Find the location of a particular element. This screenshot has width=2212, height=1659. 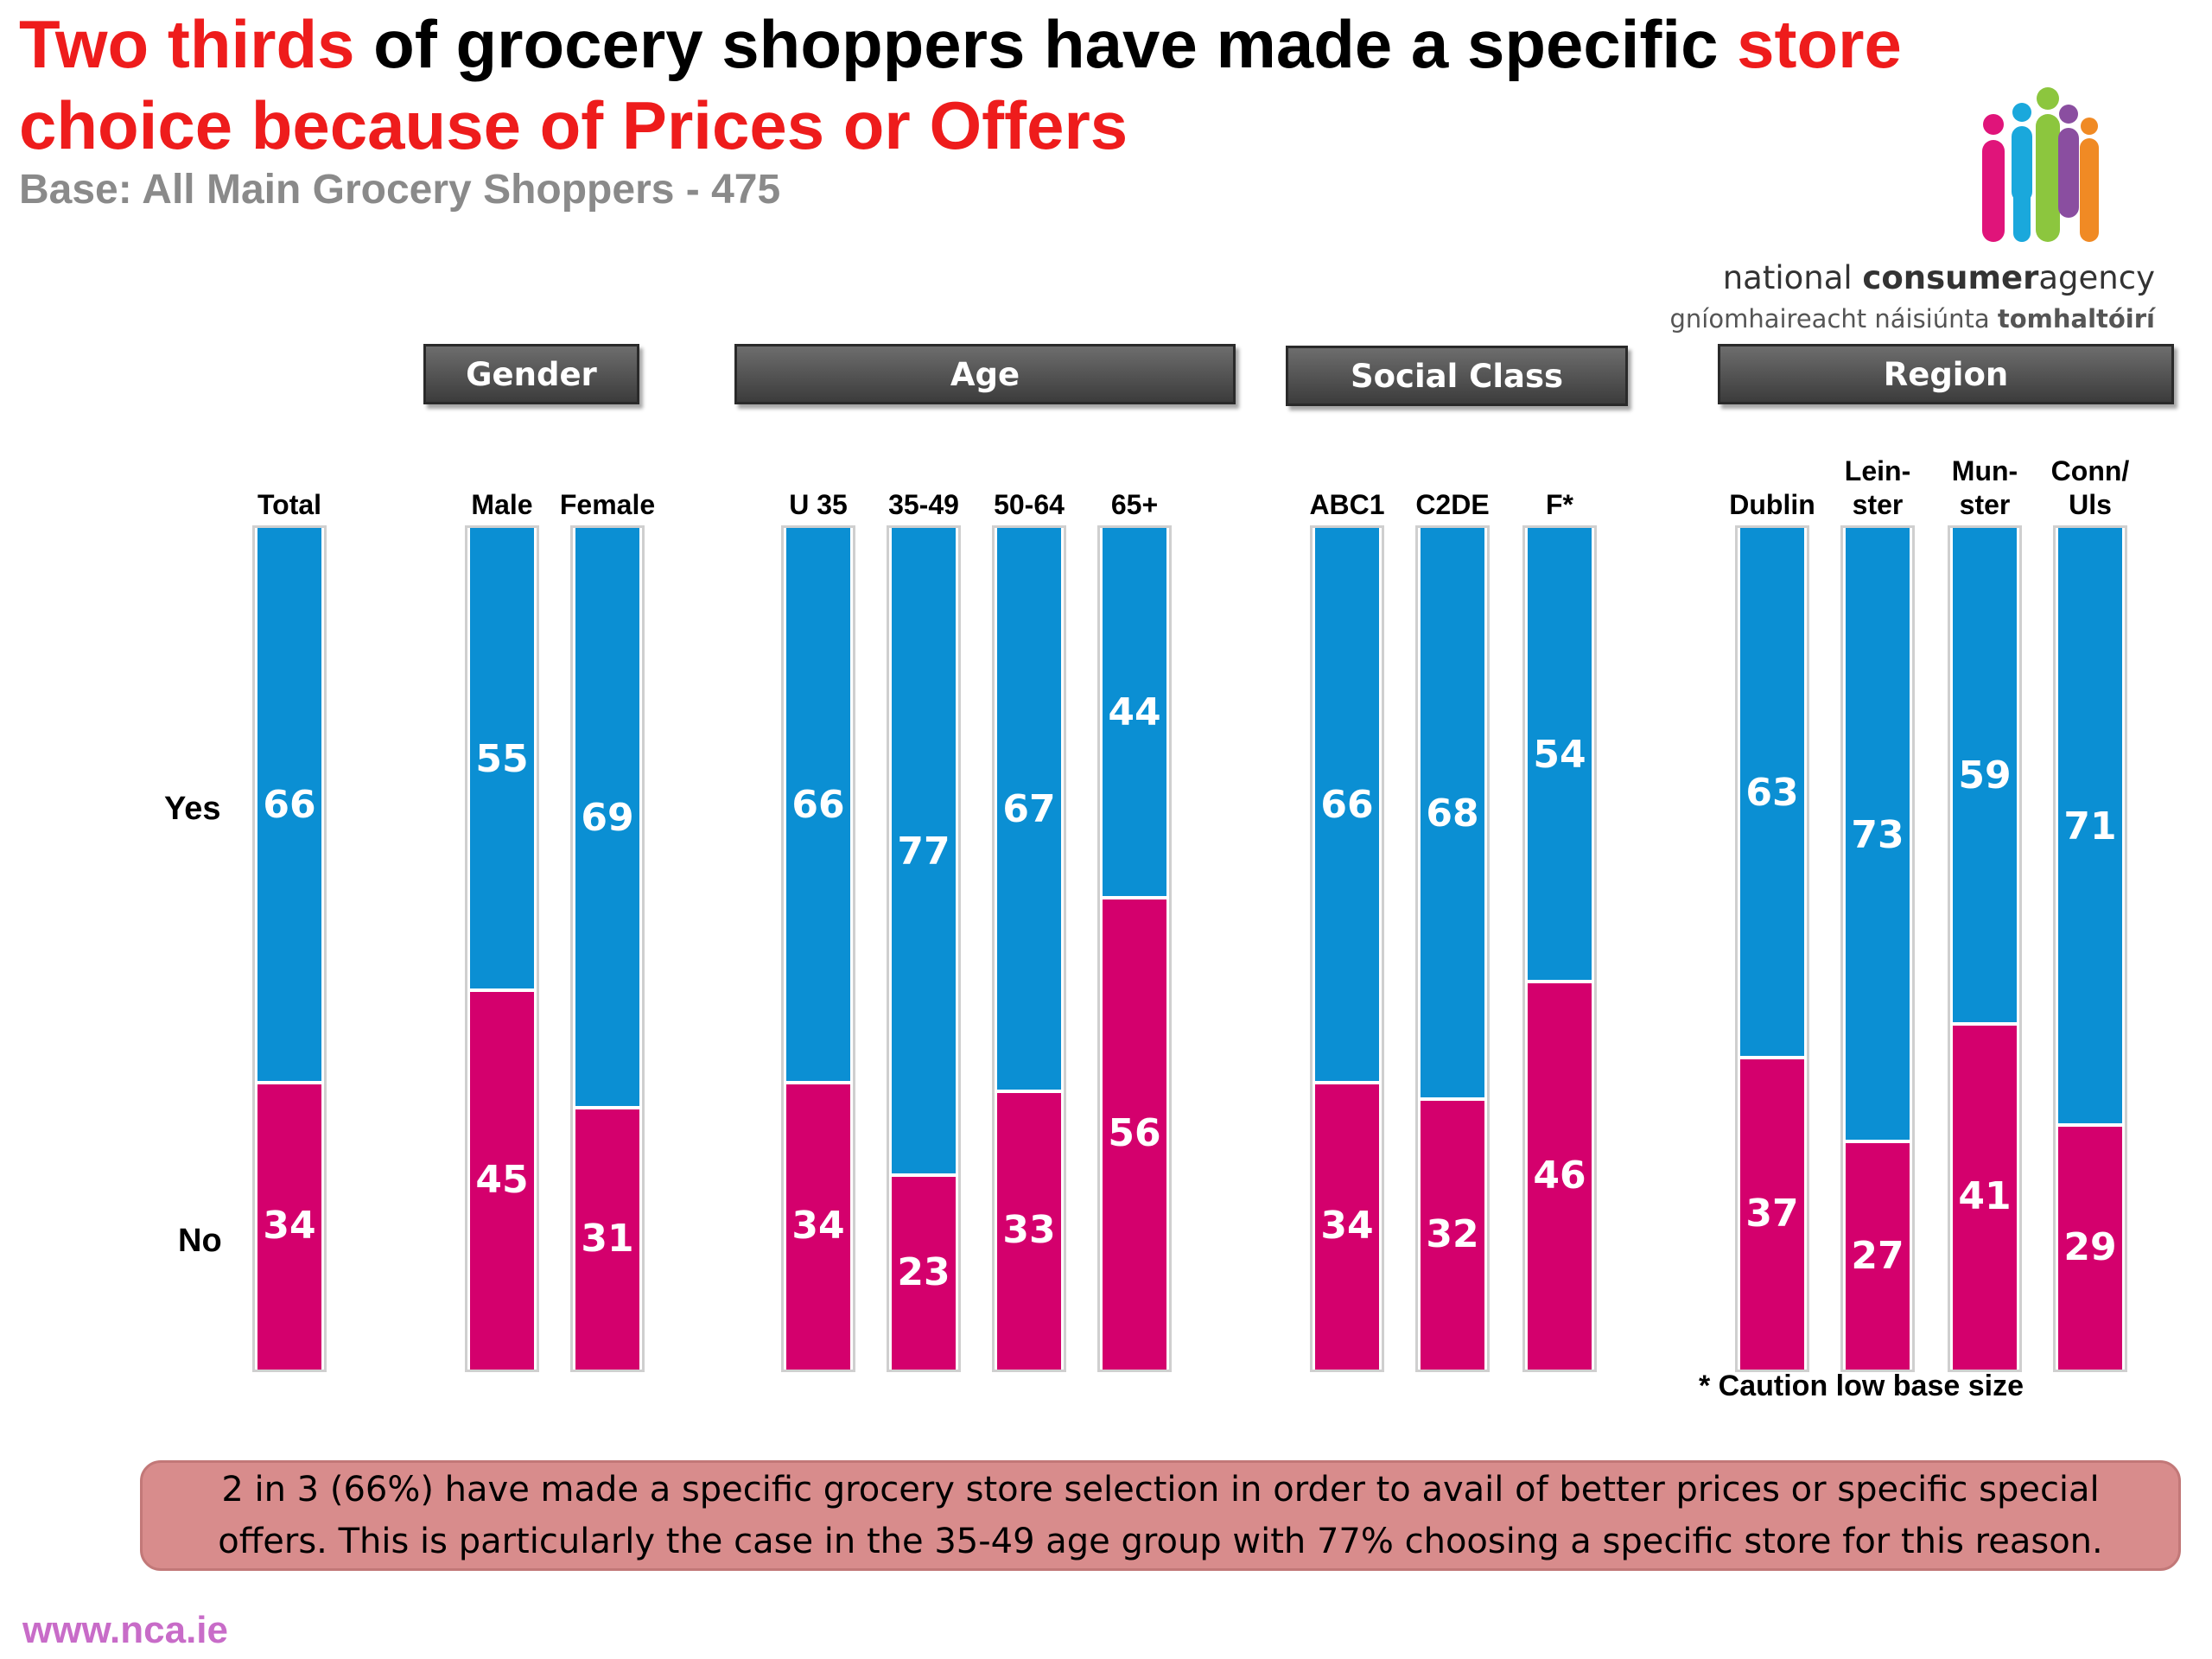

bar-c2de is located at coordinates (1452, 948).